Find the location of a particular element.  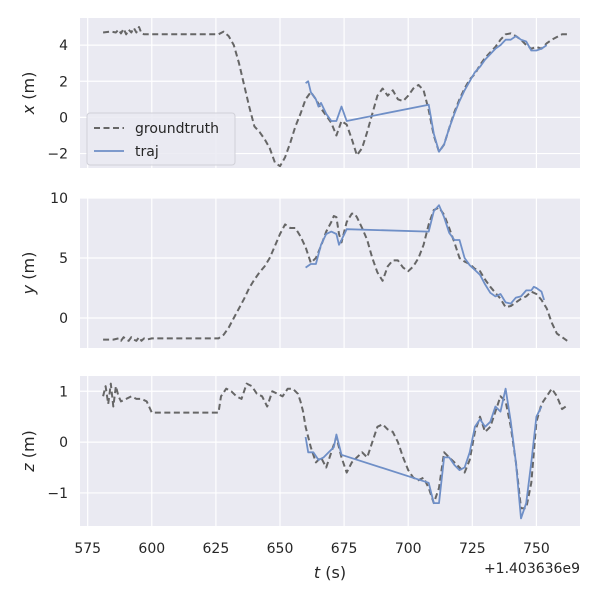

y-tick-label: −1 is located at coordinates (57, 494).